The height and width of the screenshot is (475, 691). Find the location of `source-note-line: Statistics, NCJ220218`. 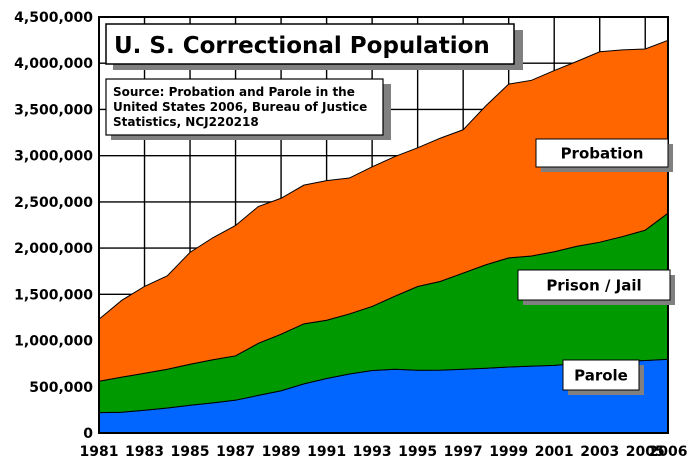

source-note-line: Statistics, NCJ220218 is located at coordinates (186, 122).